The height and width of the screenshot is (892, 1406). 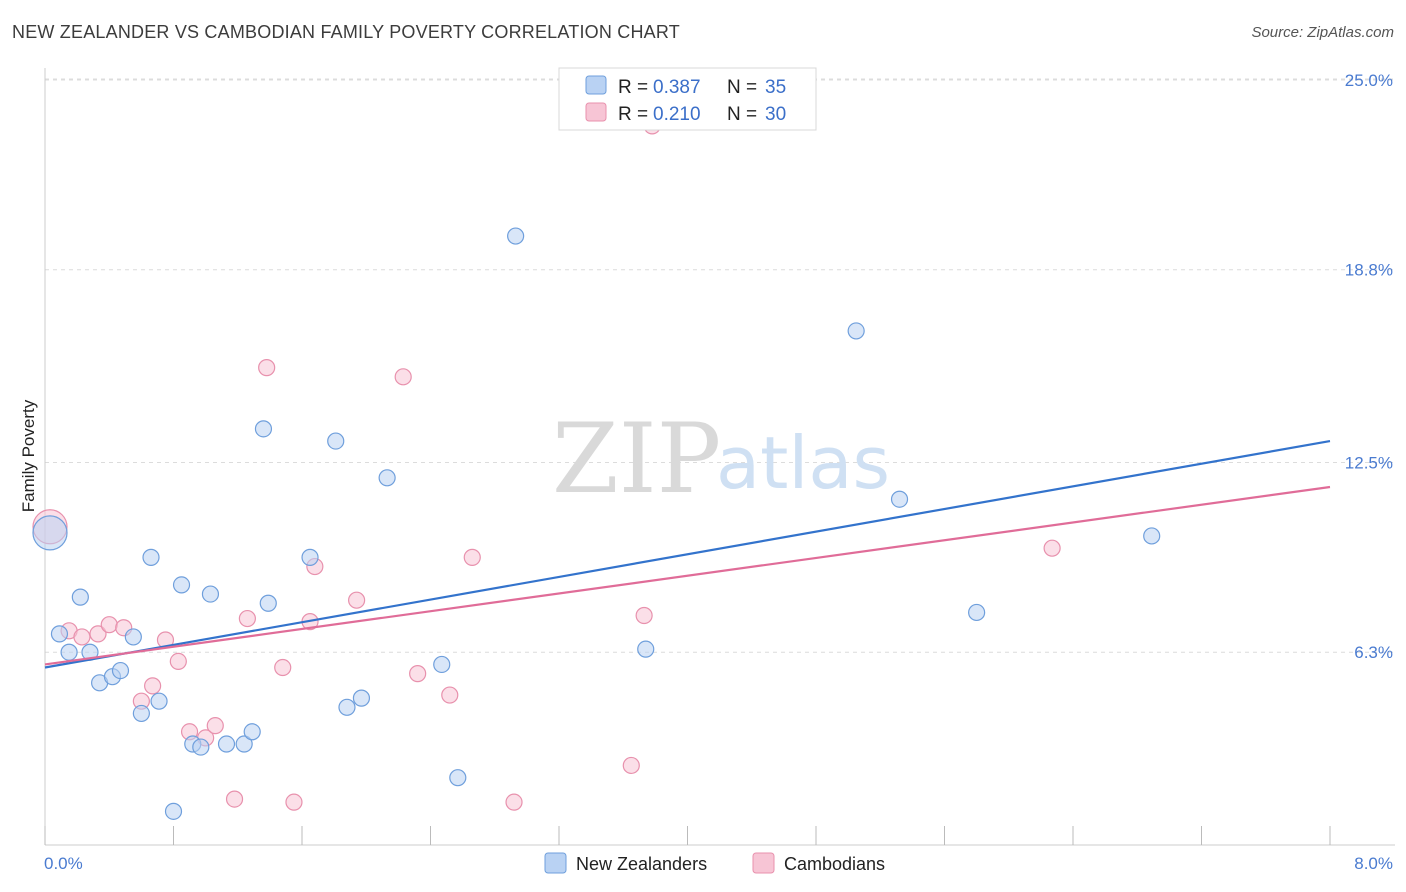 What do you see at coordinates (834, 864) in the screenshot?
I see `legend-bottom-label-cambodians: Cambodians` at bounding box center [834, 864].